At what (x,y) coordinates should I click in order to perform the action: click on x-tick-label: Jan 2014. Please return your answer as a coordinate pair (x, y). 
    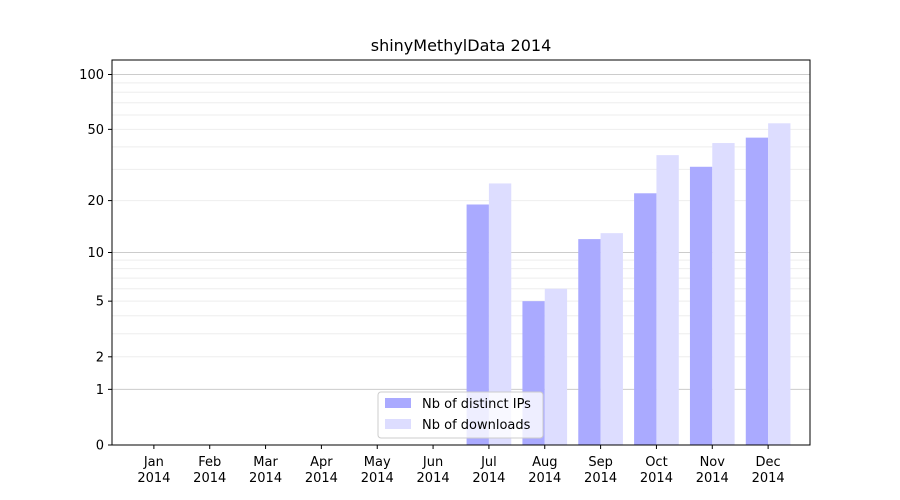
    Looking at the image, I should click on (153, 470).